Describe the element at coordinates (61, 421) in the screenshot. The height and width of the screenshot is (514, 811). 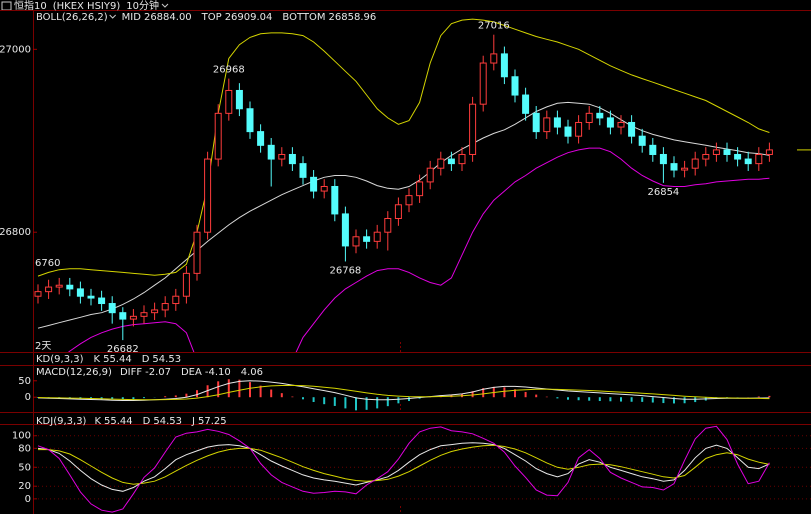
I see `indicator-name: KDJ(9,3,3)` at that location.